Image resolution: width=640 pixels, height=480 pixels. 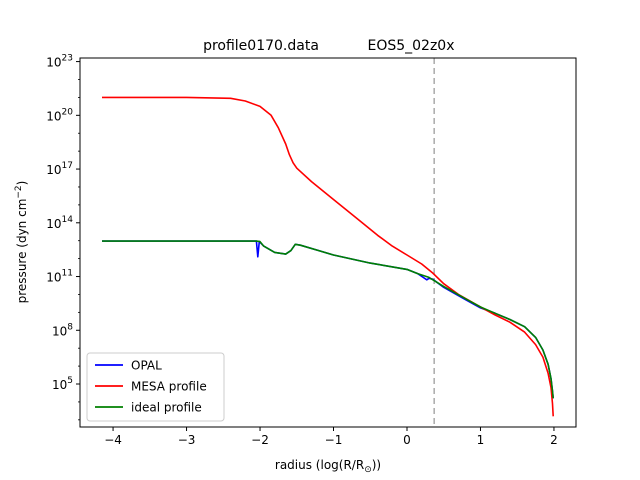 I want to click on y-axis-label: pressure (dyn cm−2), so click(x=21, y=242).